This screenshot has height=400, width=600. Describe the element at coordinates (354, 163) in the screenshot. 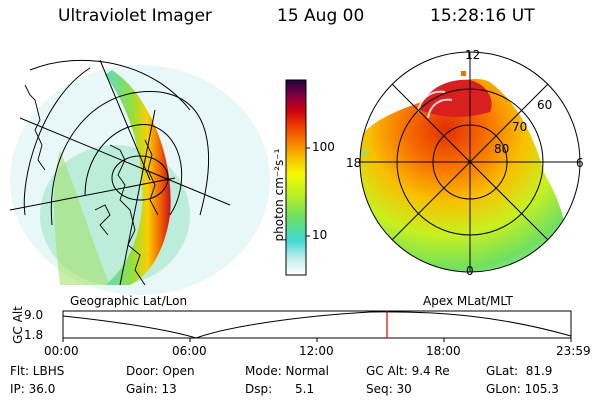

I see `mlt-label-18: 18` at that location.